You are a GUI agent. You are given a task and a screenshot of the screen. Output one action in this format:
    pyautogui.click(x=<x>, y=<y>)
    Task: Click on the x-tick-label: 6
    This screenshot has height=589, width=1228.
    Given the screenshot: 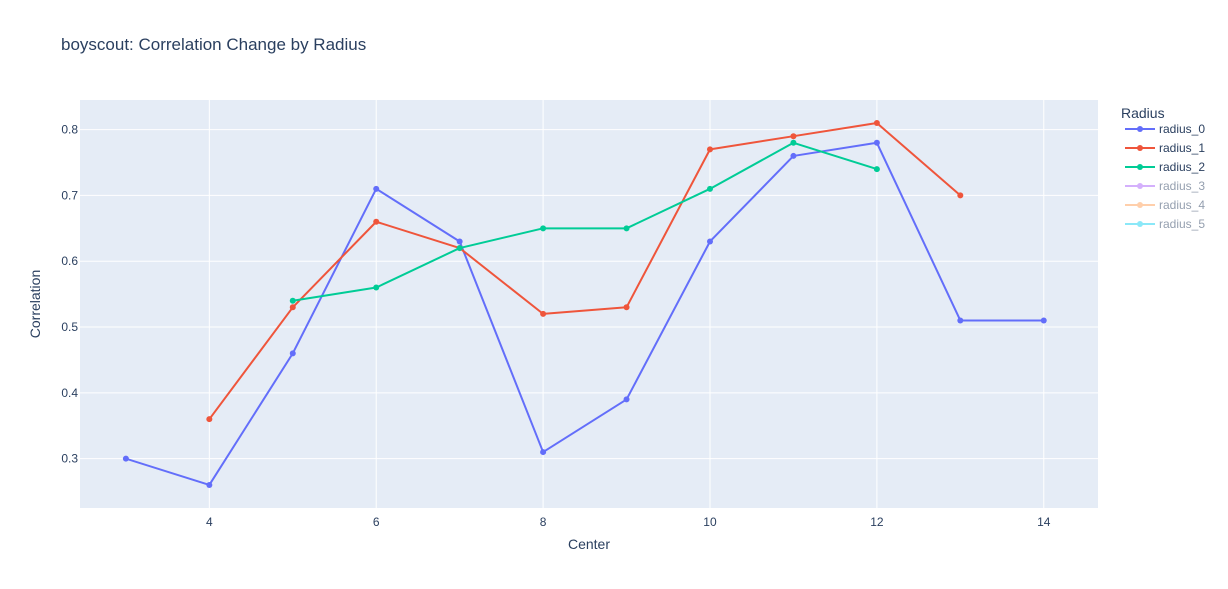 What is the action you would take?
    pyautogui.click(x=376, y=522)
    